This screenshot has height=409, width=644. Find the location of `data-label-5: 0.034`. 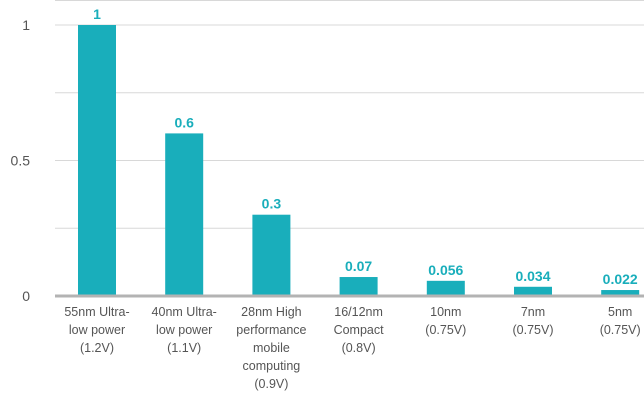

data-label-5: 0.034 is located at coordinates (532, 276).